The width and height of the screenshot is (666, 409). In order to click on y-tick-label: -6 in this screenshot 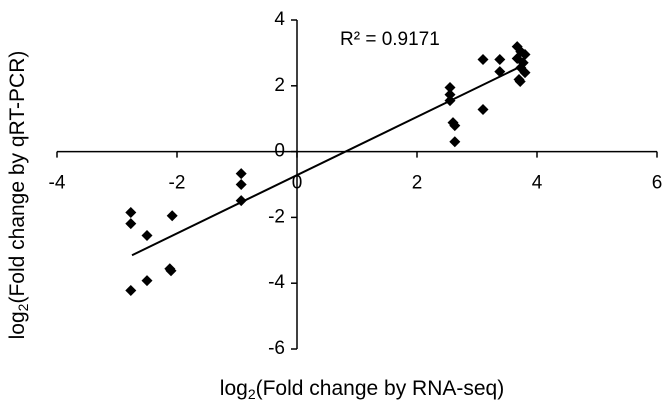, I will do `click(276, 348)`.